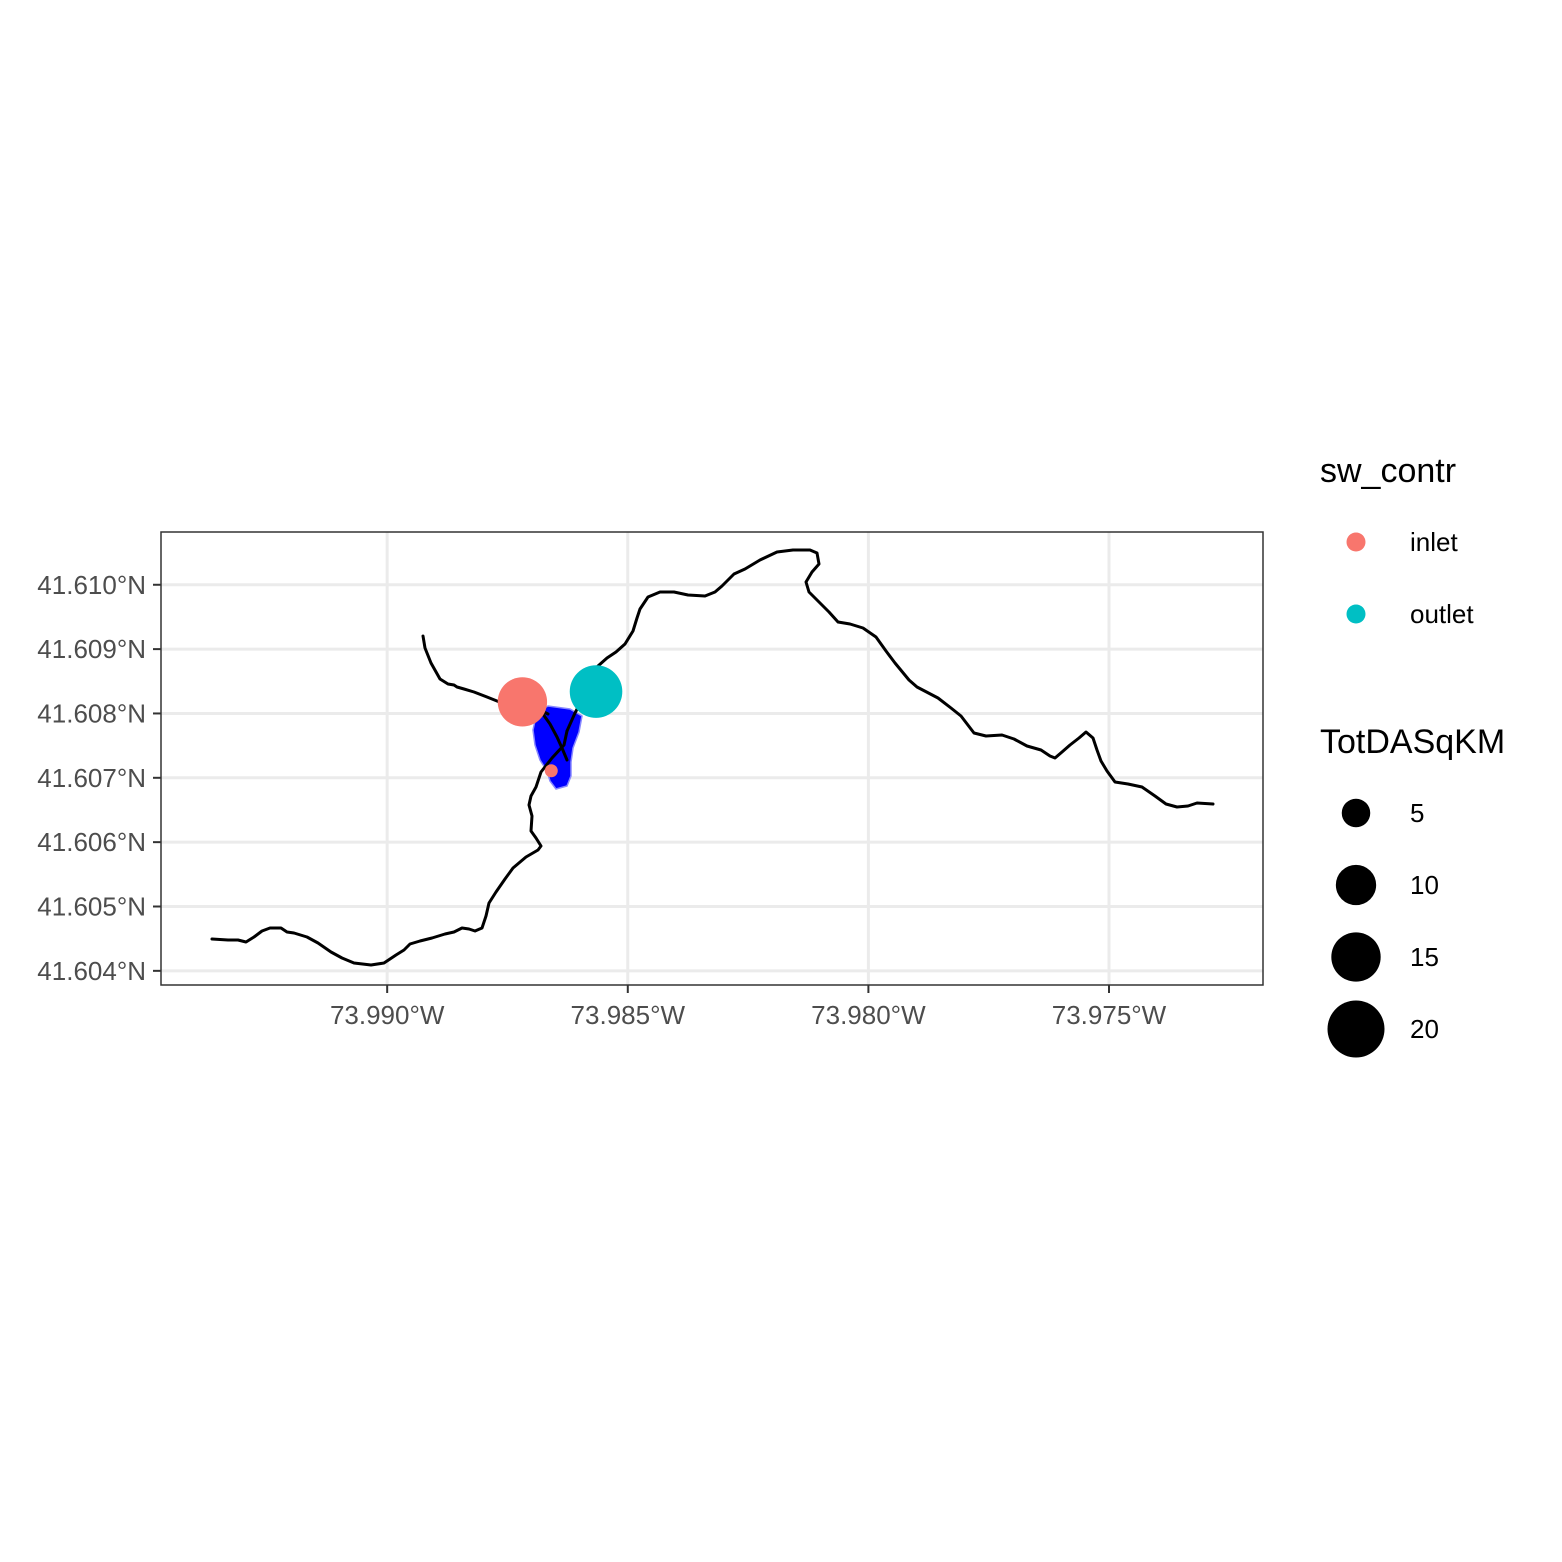 The image size is (1562, 1562). I want to click on y-tick-label: 41.608°N, so click(91, 713).